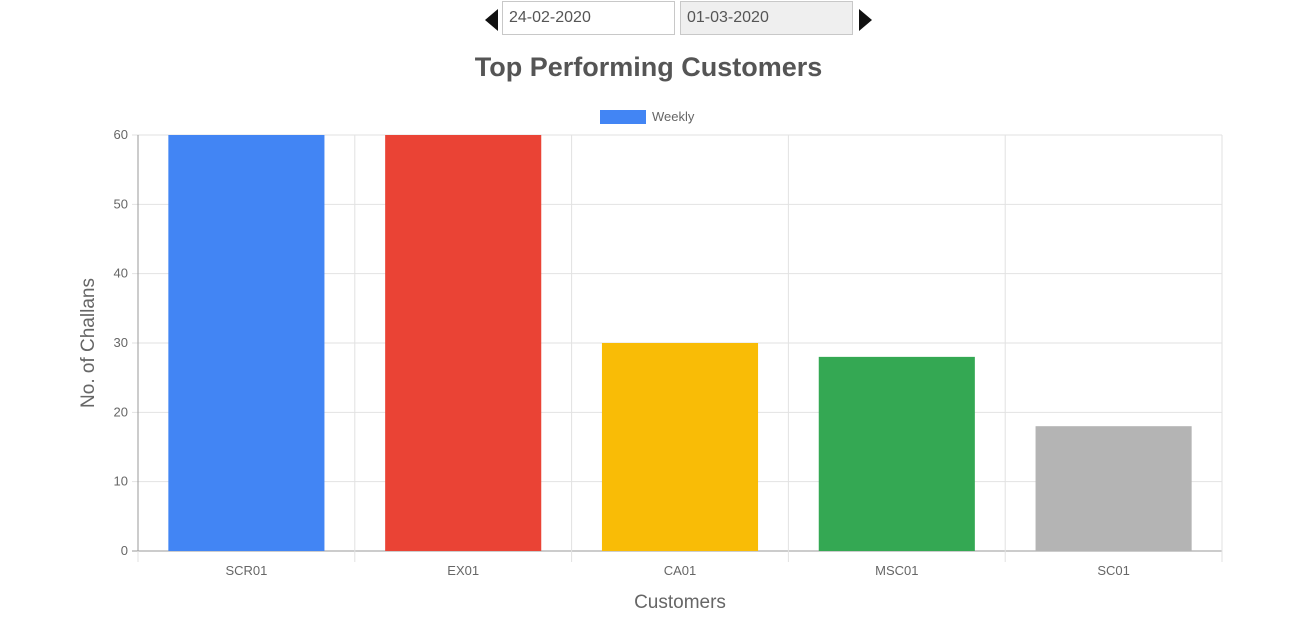 This screenshot has height=633, width=1297. What do you see at coordinates (680, 570) in the screenshot?
I see `x-tick-label: CA01` at bounding box center [680, 570].